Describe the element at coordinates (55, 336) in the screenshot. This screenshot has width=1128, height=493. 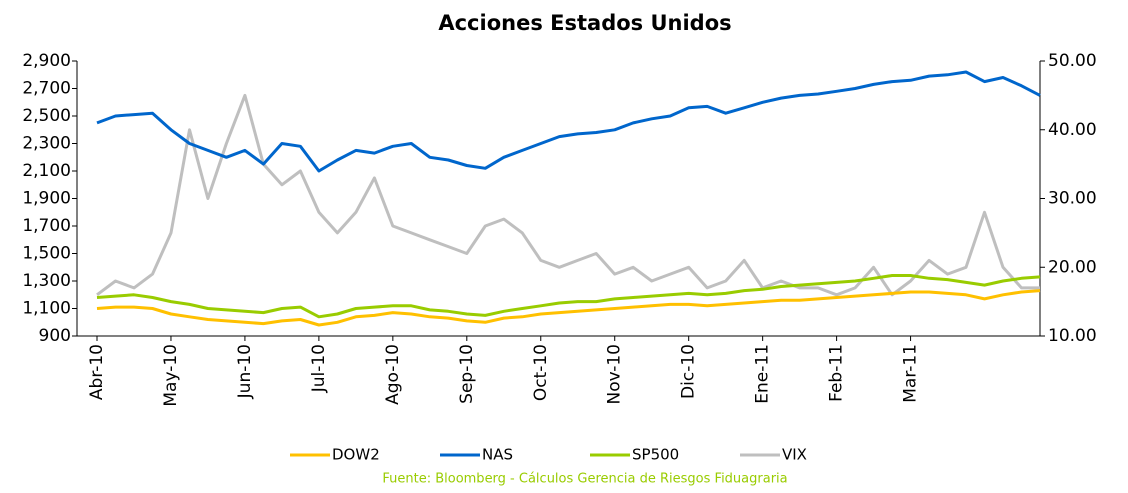
I see `y-tick-label: 900` at that location.